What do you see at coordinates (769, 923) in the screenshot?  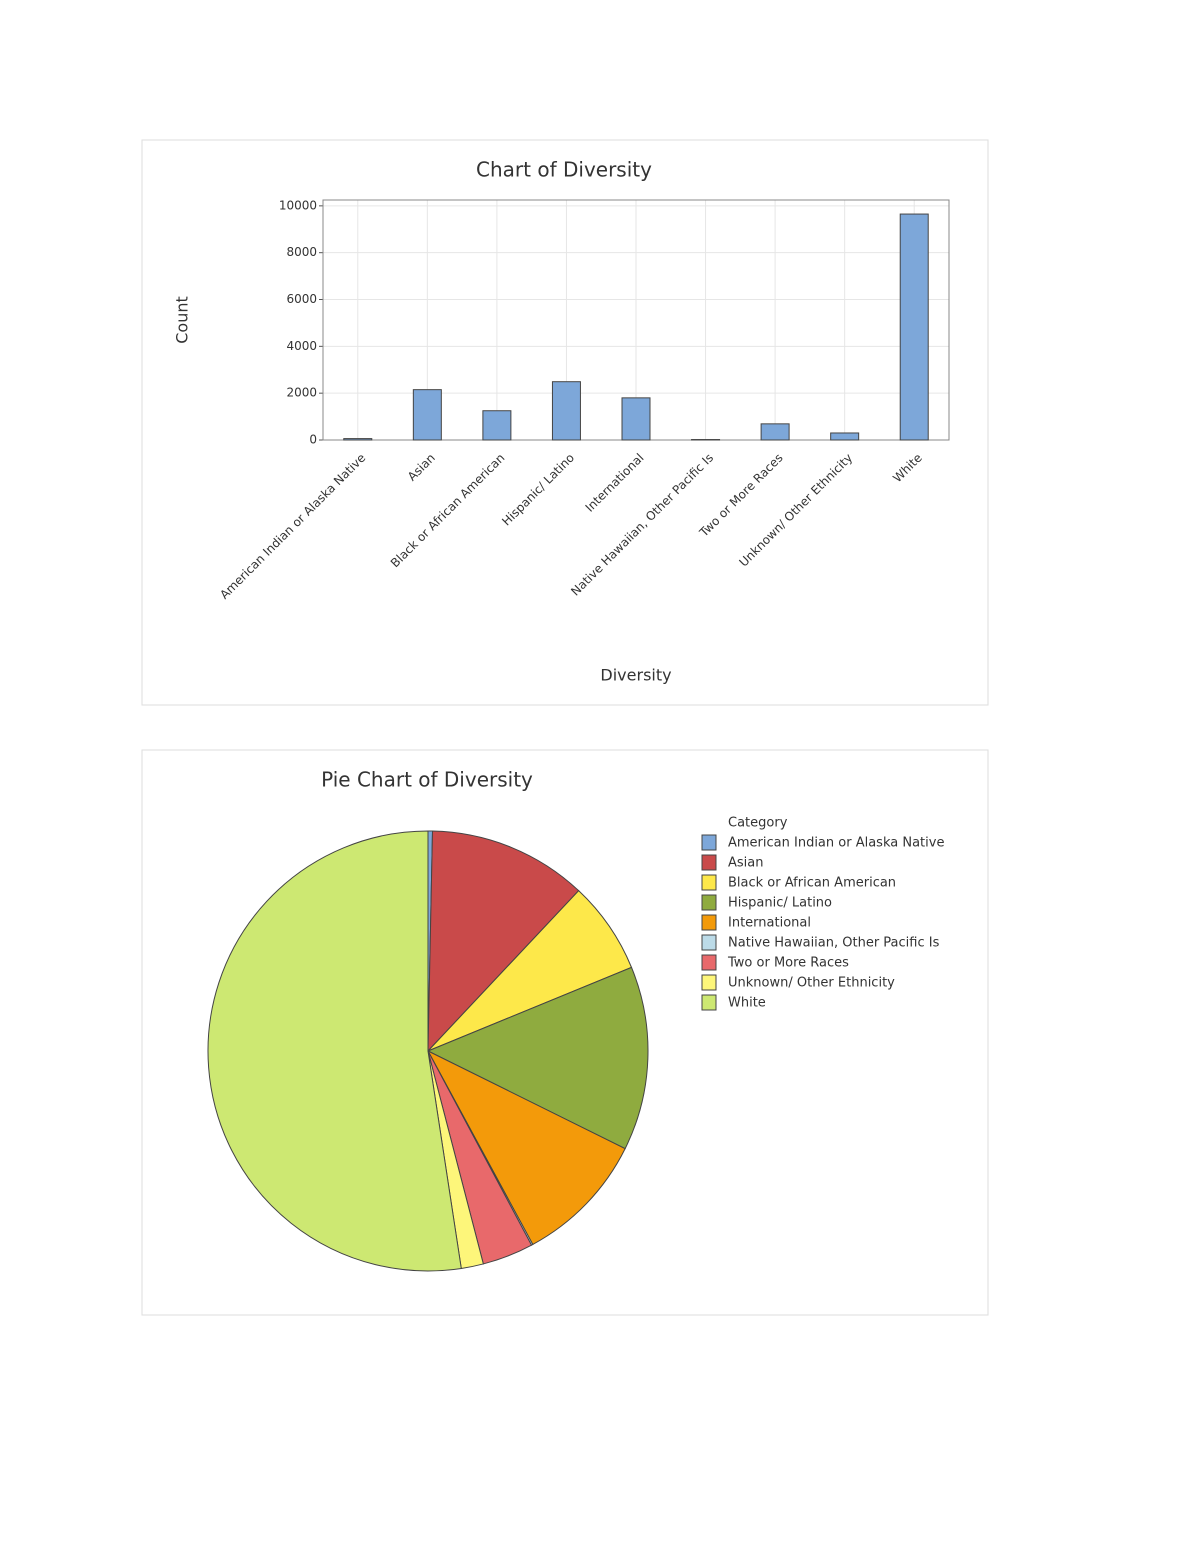 I see `legend-label: International` at bounding box center [769, 923].